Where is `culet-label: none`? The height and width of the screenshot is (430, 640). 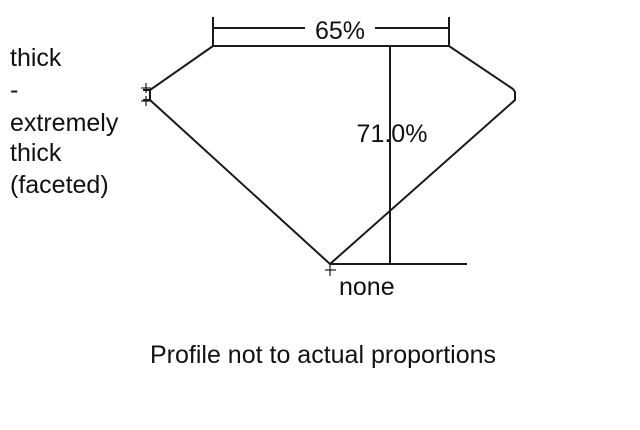 culet-label: none is located at coordinates (367, 287).